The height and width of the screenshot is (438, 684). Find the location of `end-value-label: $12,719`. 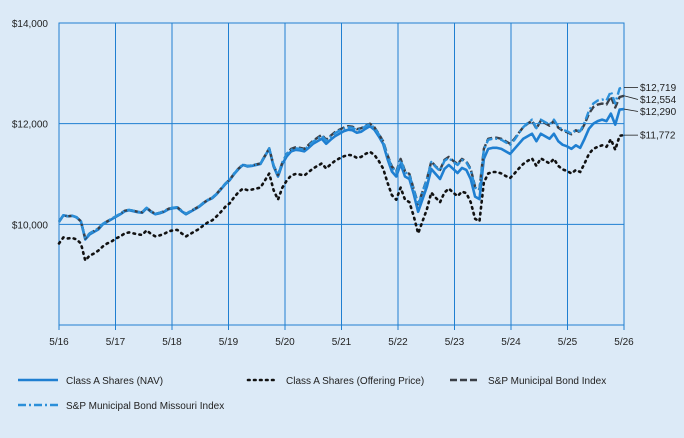

end-value-label: $12,719 is located at coordinates (658, 88).